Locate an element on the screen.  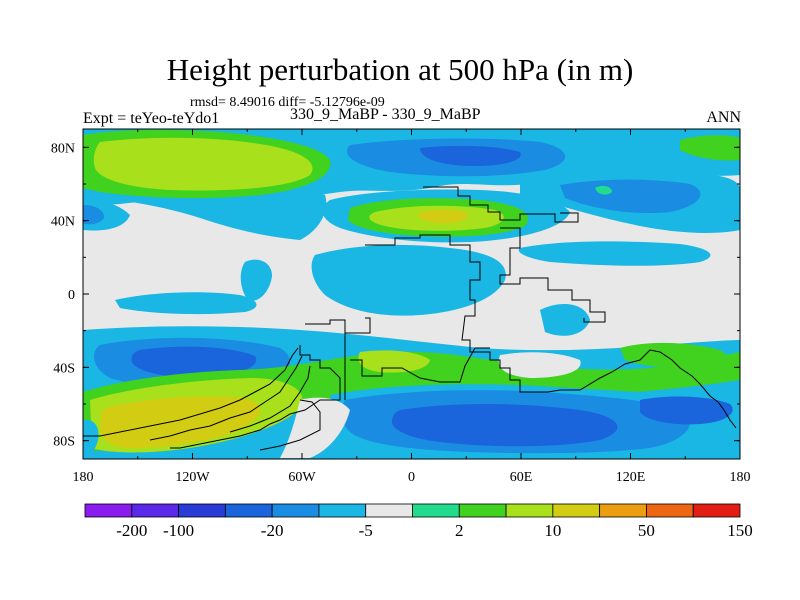
contour-sh-gray-gap is located at coordinates (315, 427).